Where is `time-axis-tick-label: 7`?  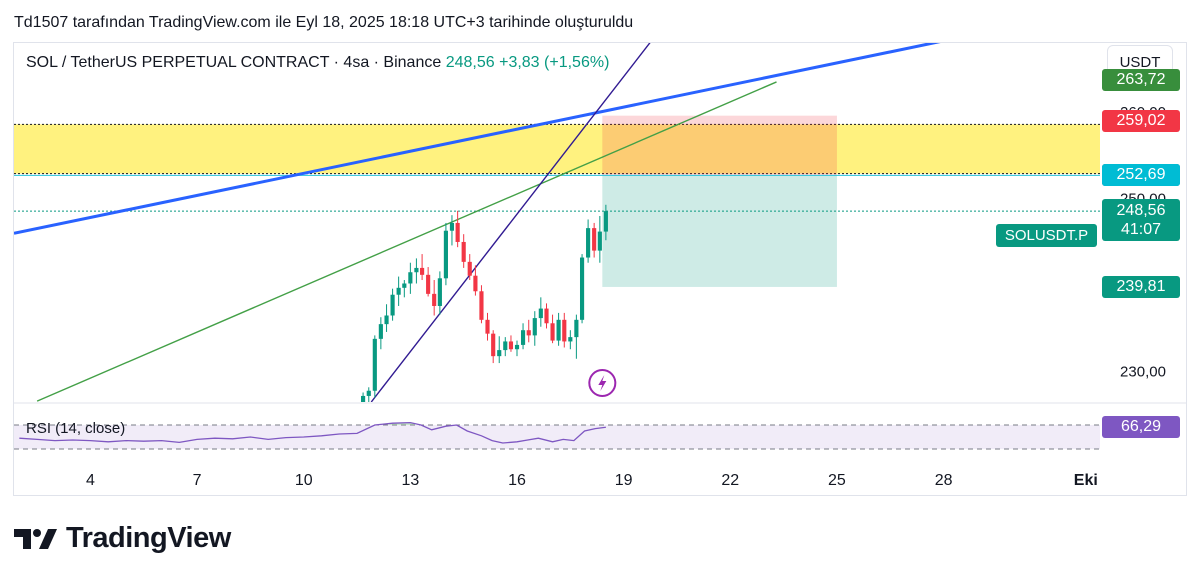
time-axis-tick-label: 7 is located at coordinates (197, 480).